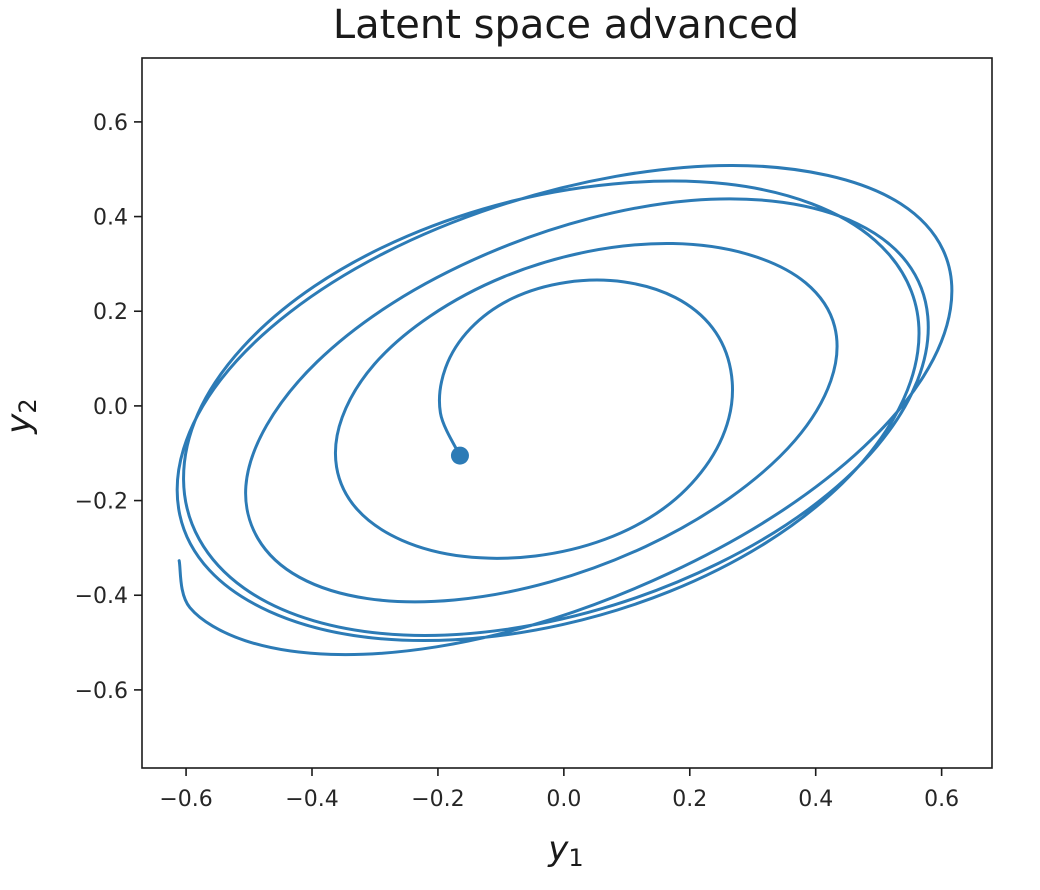 The height and width of the screenshot is (890, 1040). I want to click on y-axis-label: y2, so click(21, 416).